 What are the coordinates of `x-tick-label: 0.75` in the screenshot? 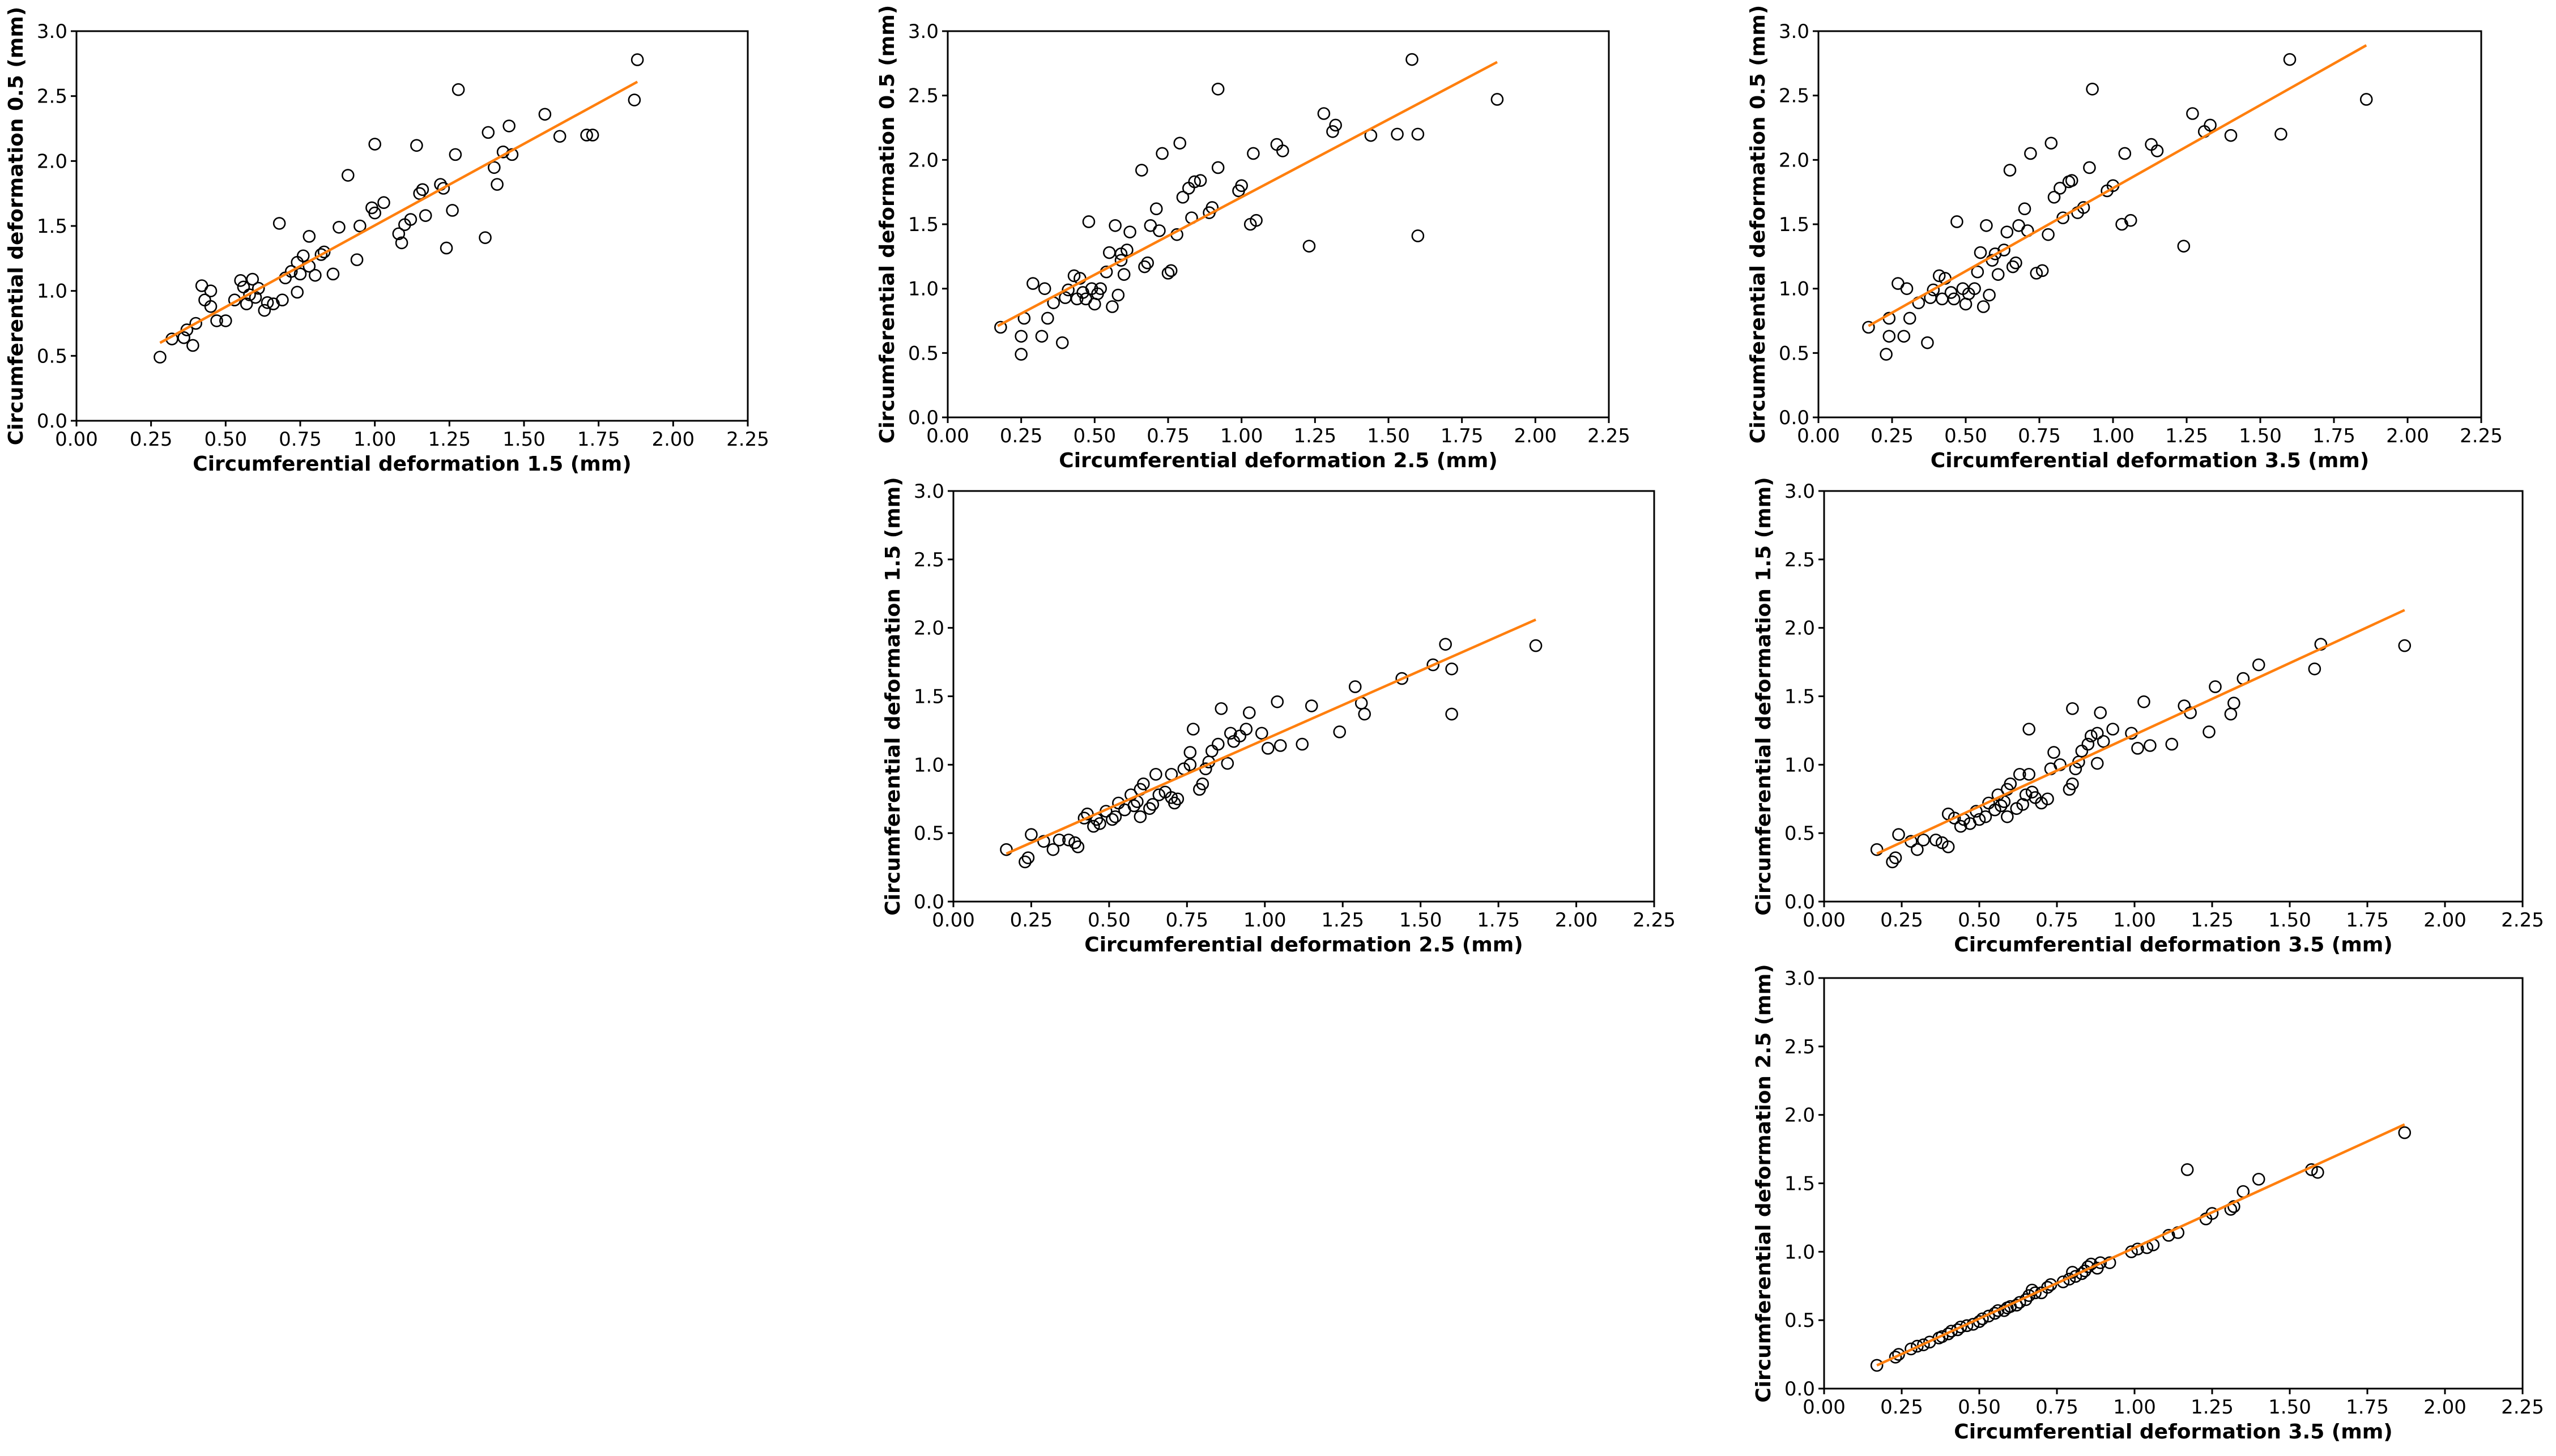 It's located at (2040, 436).